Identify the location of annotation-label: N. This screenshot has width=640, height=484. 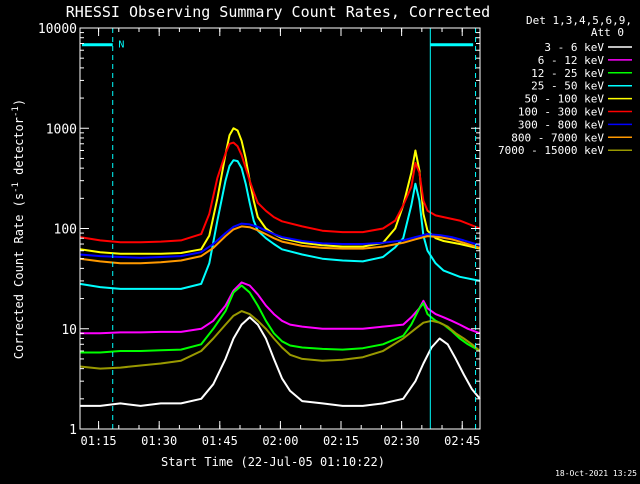
(121, 45).